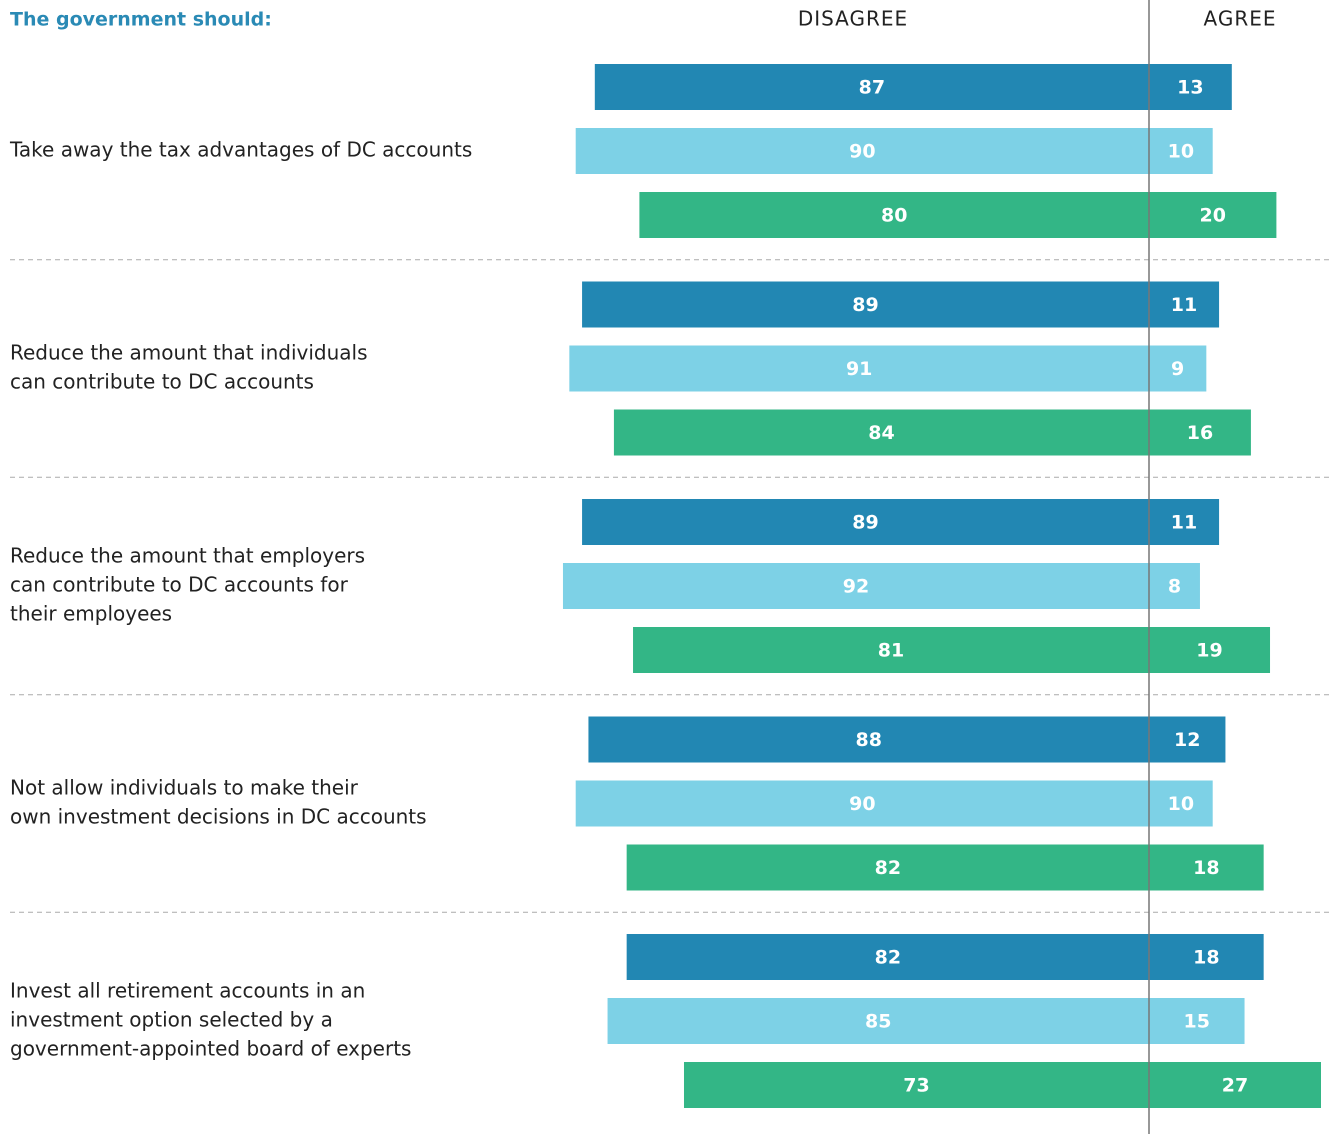 The image size is (1333, 1134). I want to click on value-label: 85, so click(878, 1022).